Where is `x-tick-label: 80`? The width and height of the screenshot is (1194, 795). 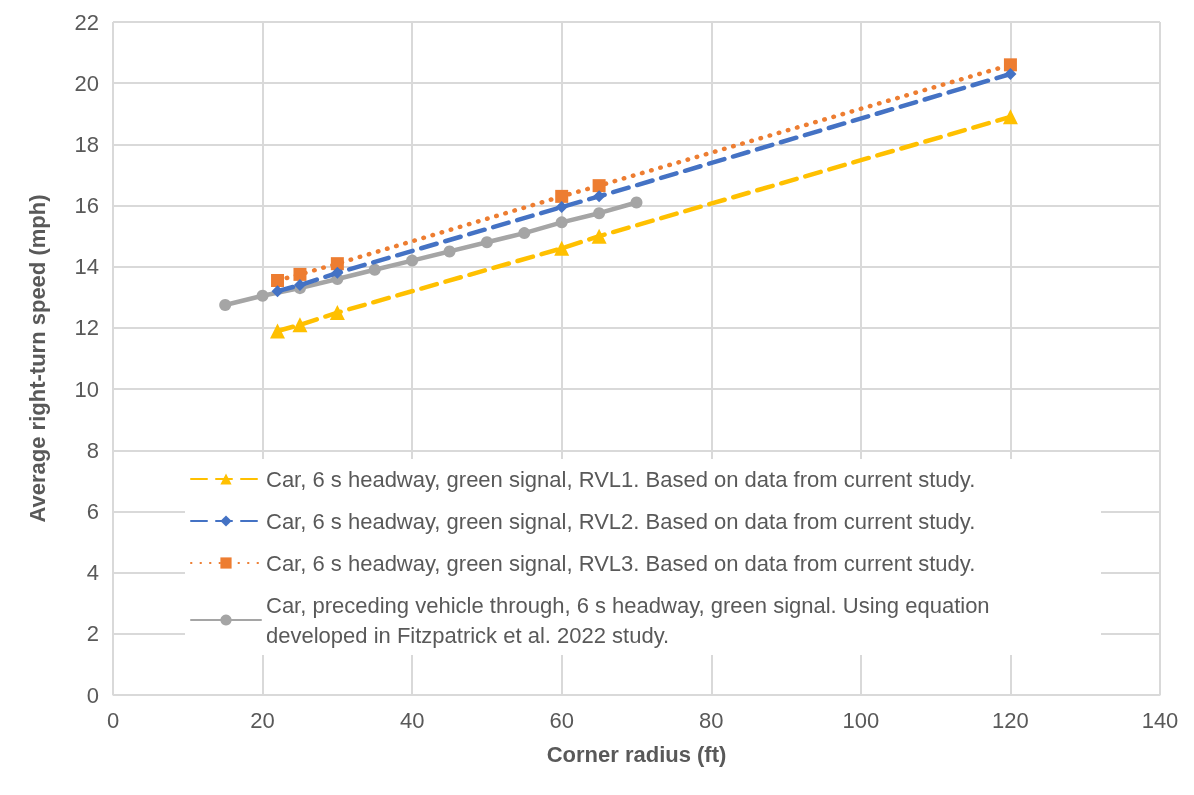 x-tick-label: 80 is located at coordinates (711, 720).